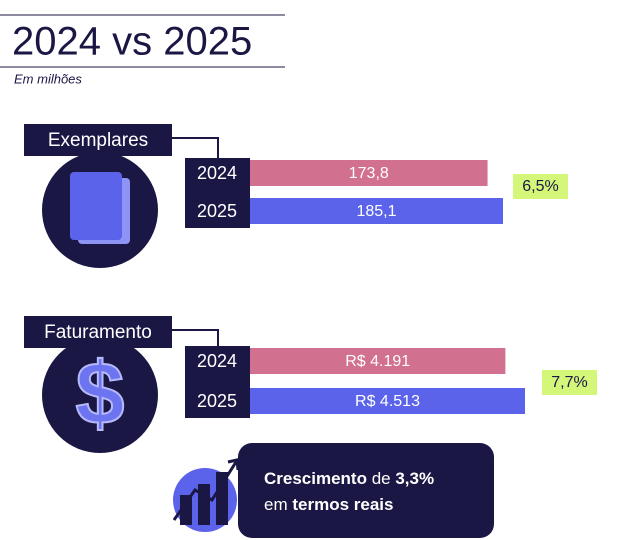 The width and height of the screenshot is (625, 540). I want to click on callout-box, so click(366, 490).